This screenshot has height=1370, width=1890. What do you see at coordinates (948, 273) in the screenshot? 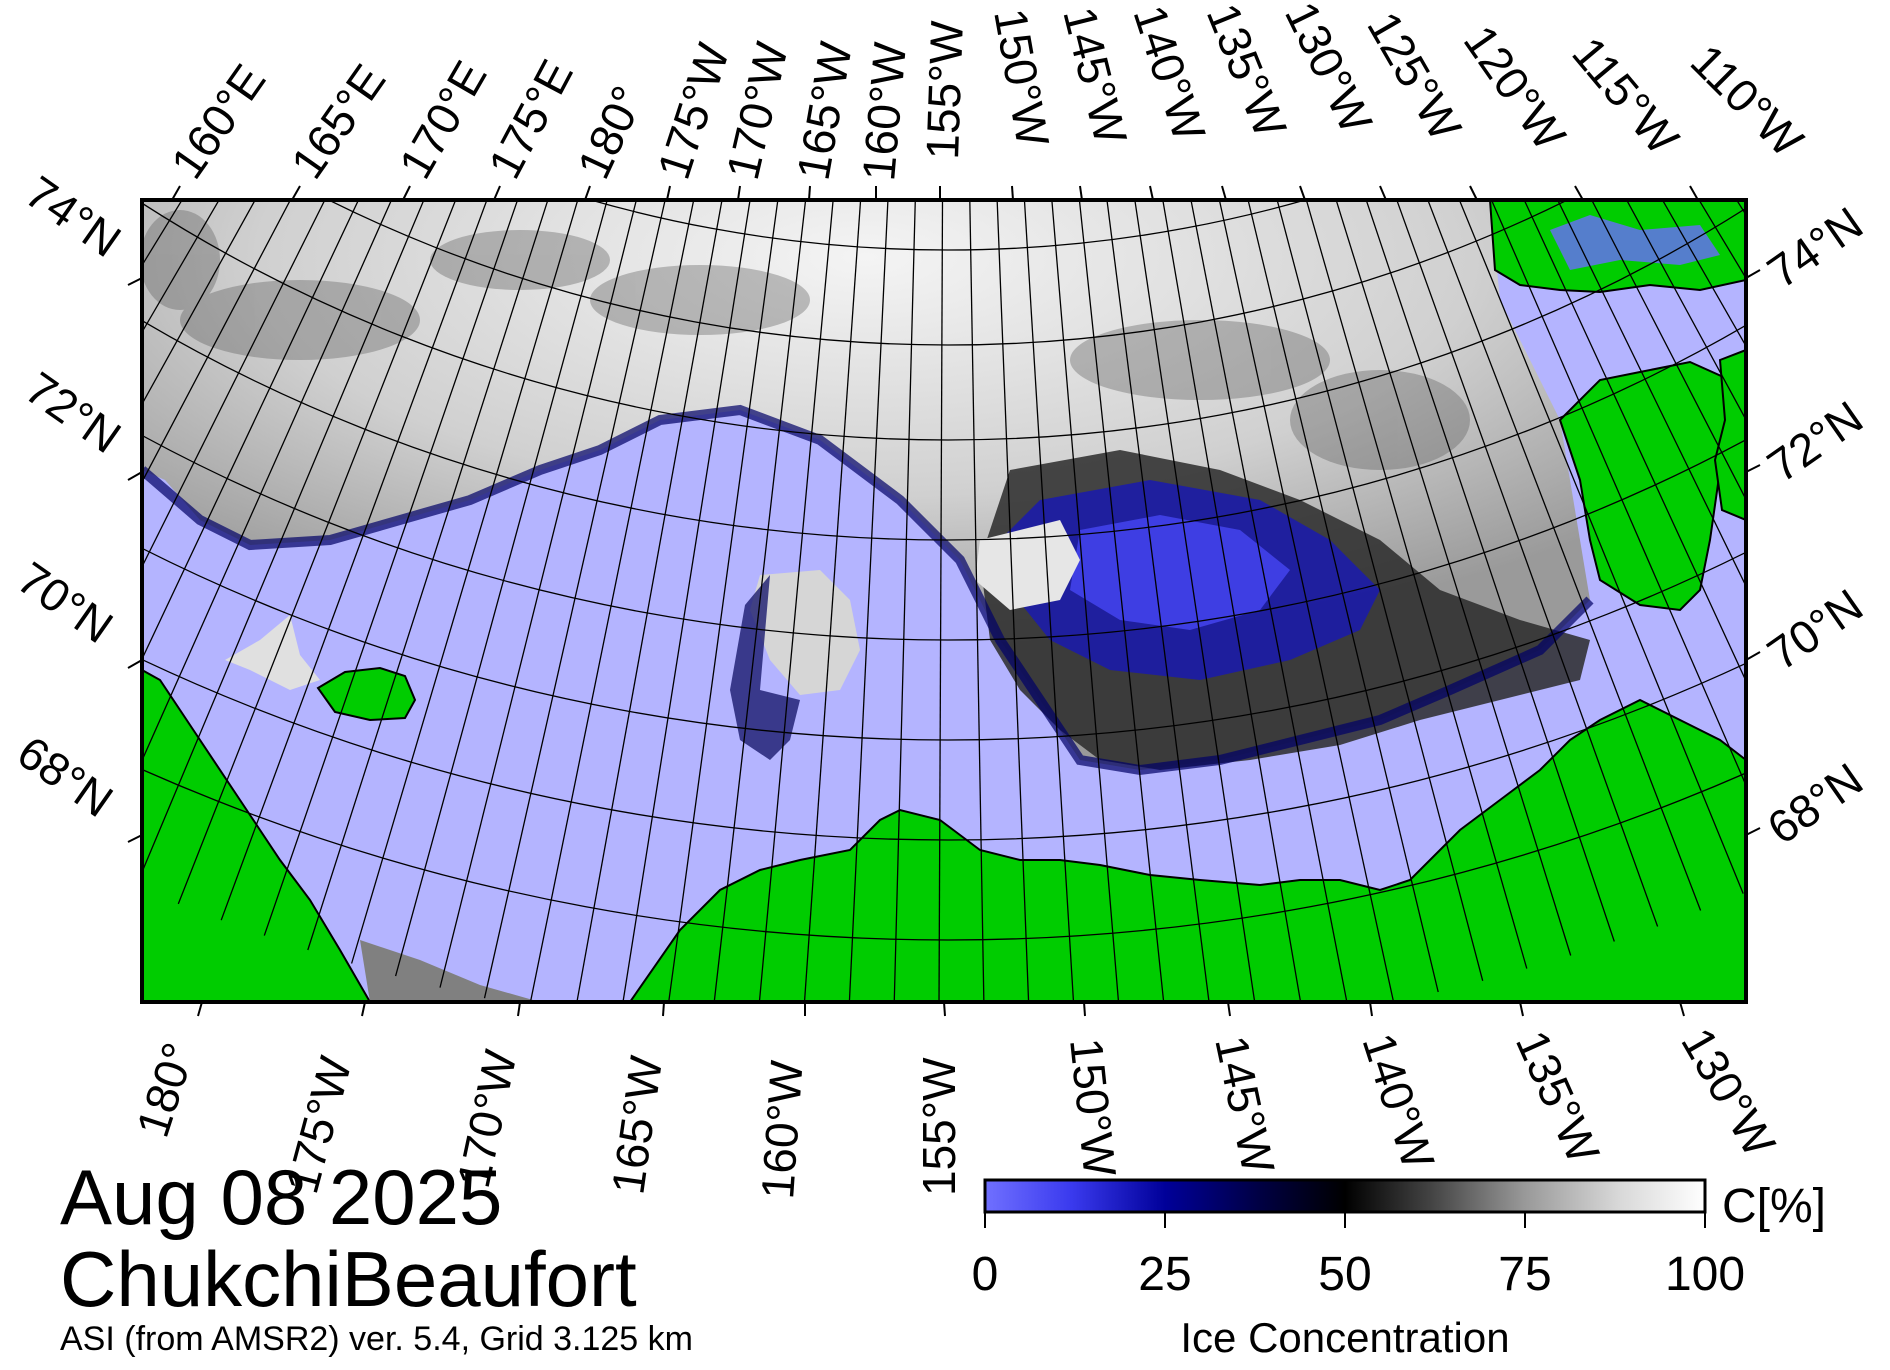
I see `parallel-73n` at bounding box center [948, 273].